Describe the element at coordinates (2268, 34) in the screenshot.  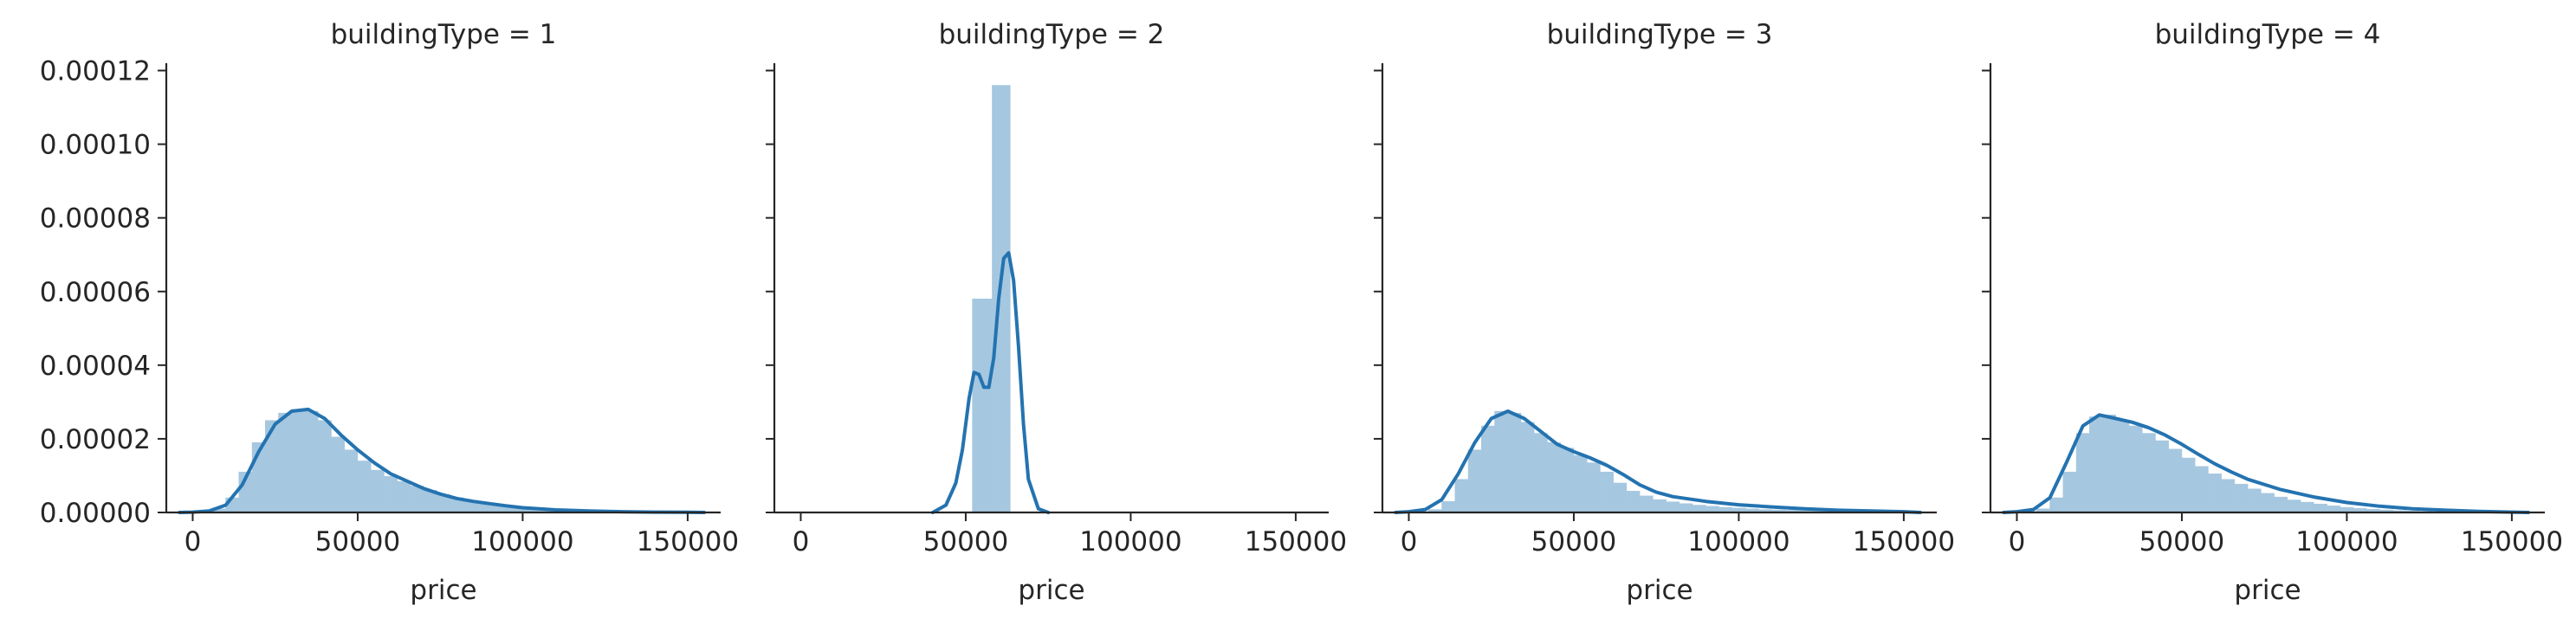
I see `facet-title: buildingType = 4` at that location.